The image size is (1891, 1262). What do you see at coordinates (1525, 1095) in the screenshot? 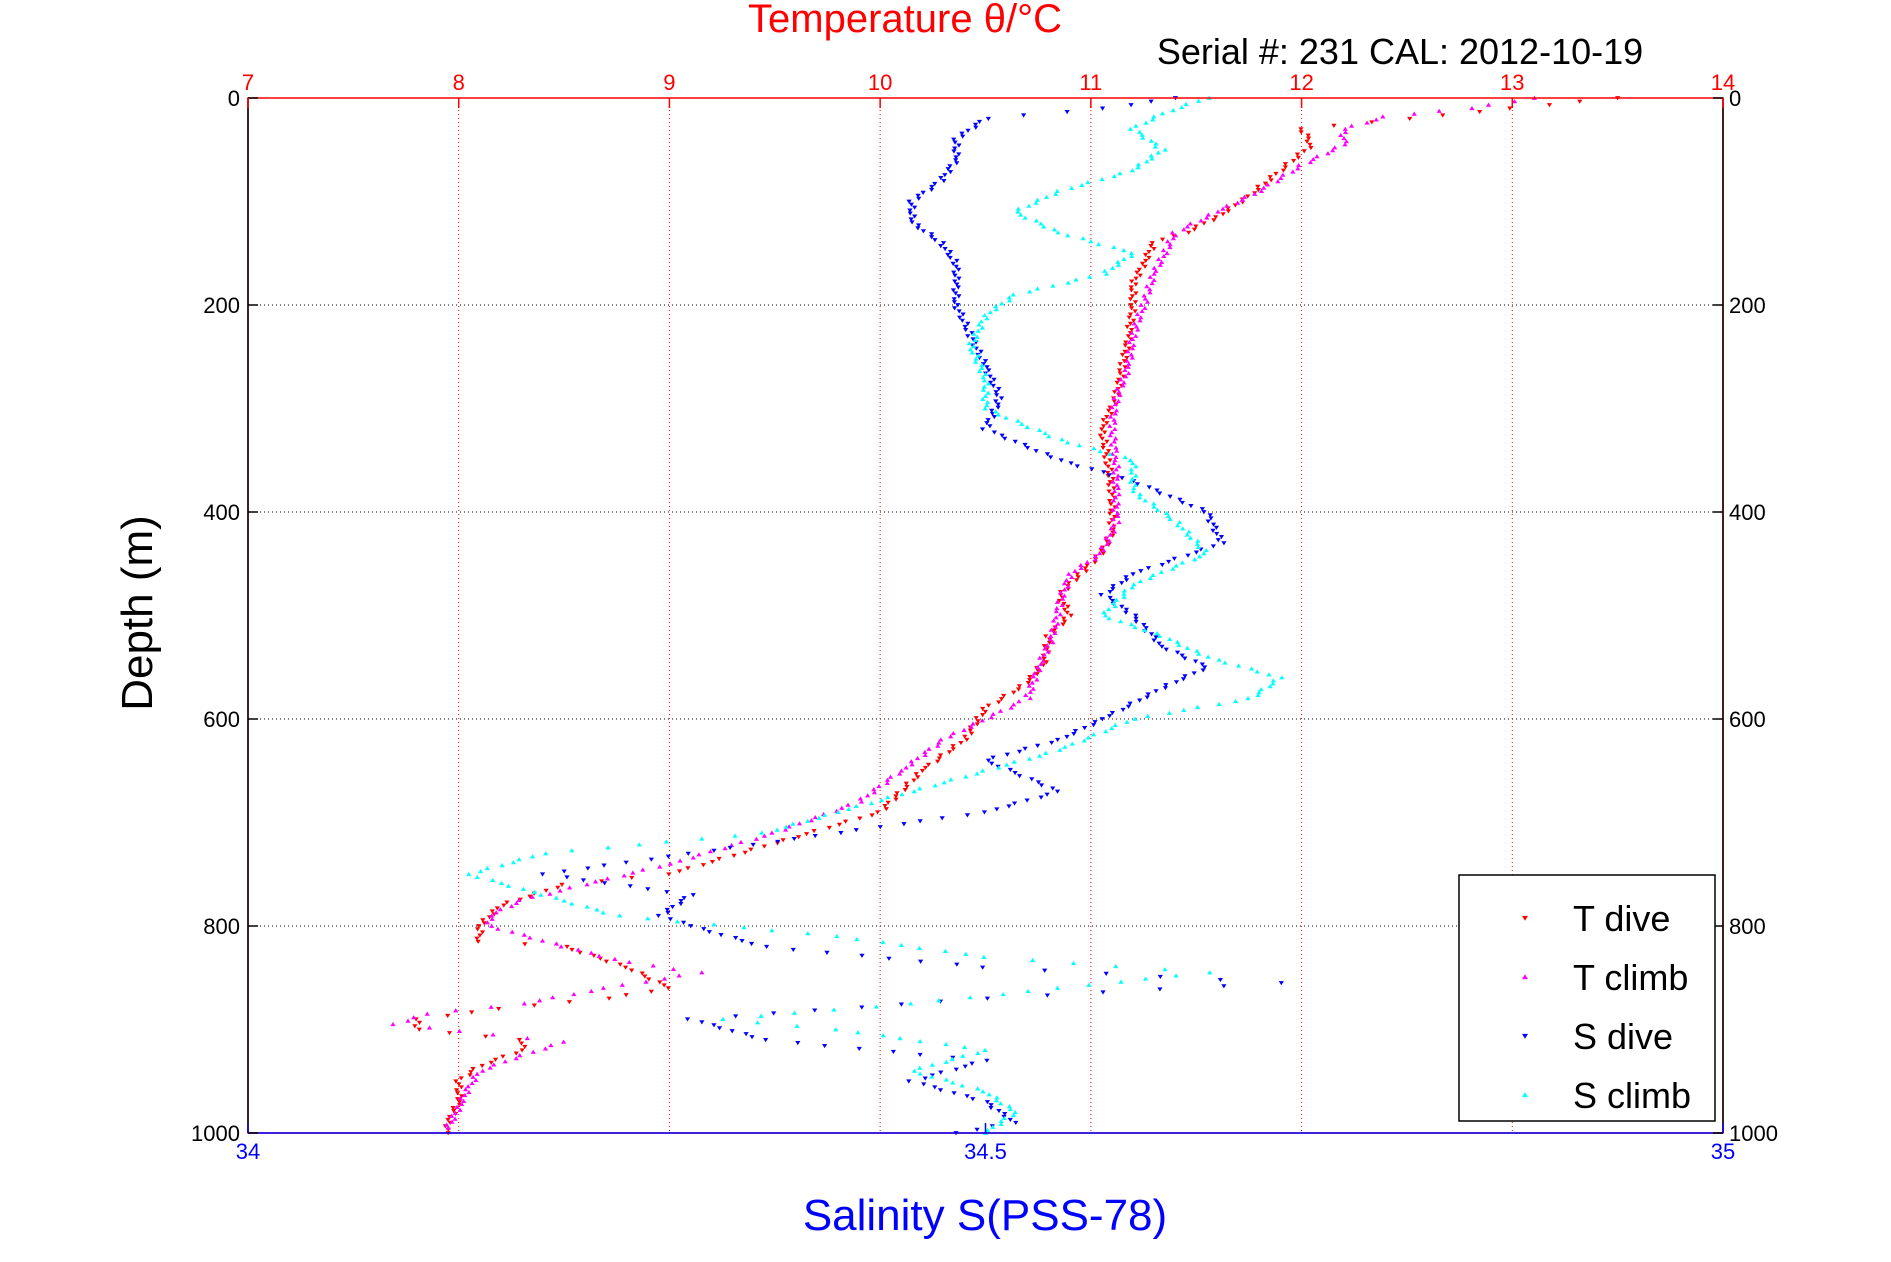
I see `legend-marker` at bounding box center [1525, 1095].